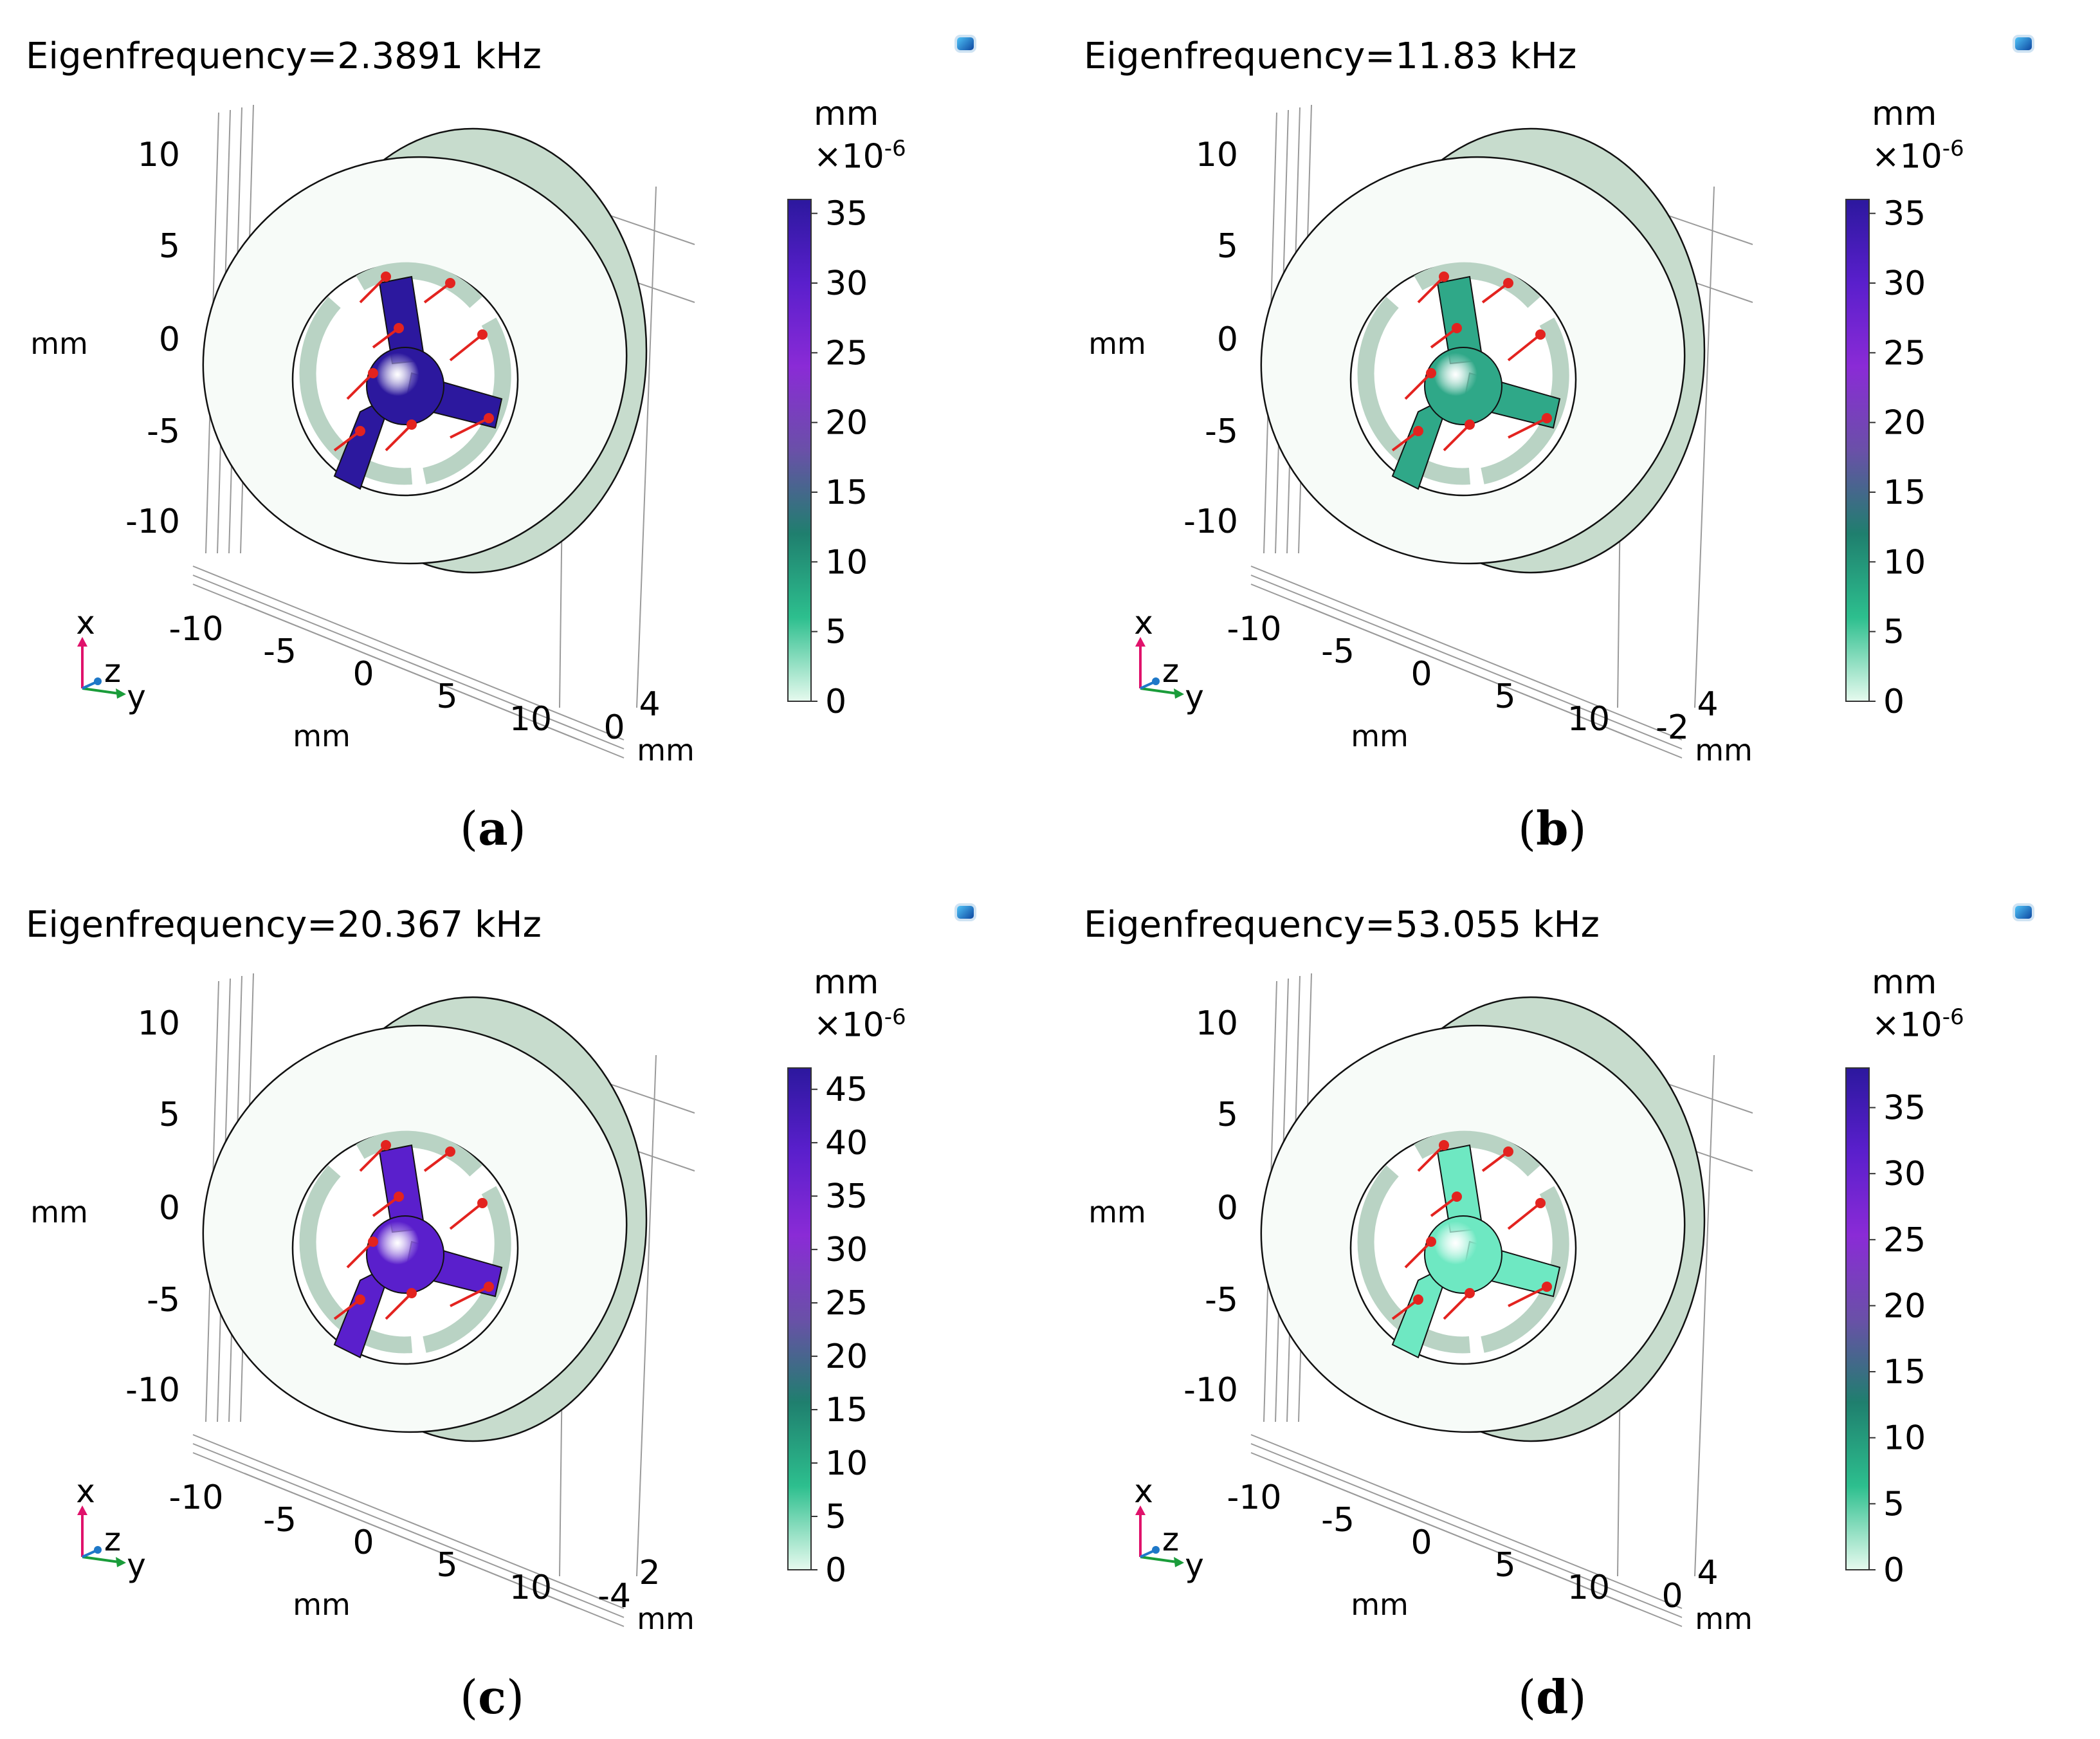 The image size is (2100, 1739). I want to click on triad-z-arrowhead, so click(98, 1550).